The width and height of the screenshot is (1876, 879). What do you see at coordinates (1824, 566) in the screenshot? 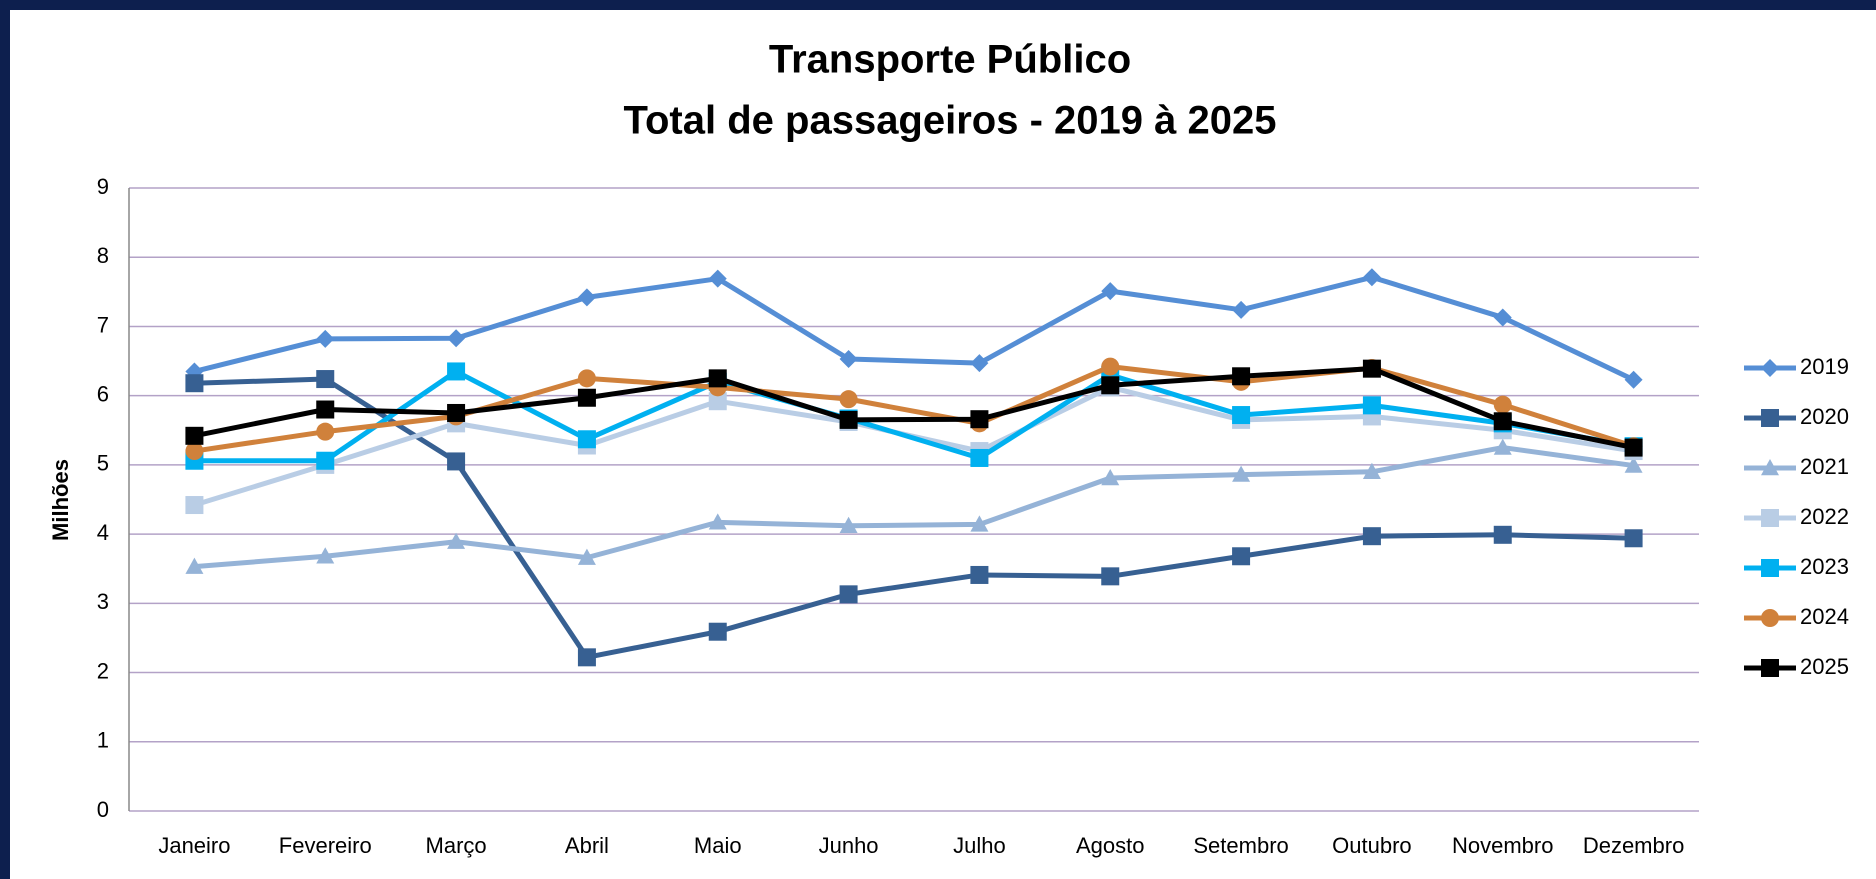
I see `legend-label: 2023` at bounding box center [1824, 566].